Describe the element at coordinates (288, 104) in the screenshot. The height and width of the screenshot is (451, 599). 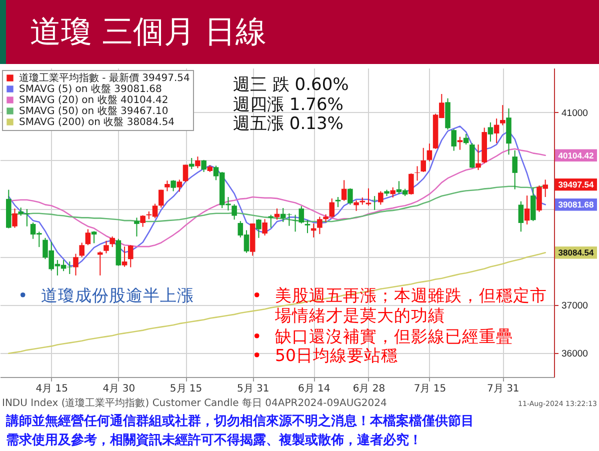
I see `annotation: 週四漲 1.76%` at that location.